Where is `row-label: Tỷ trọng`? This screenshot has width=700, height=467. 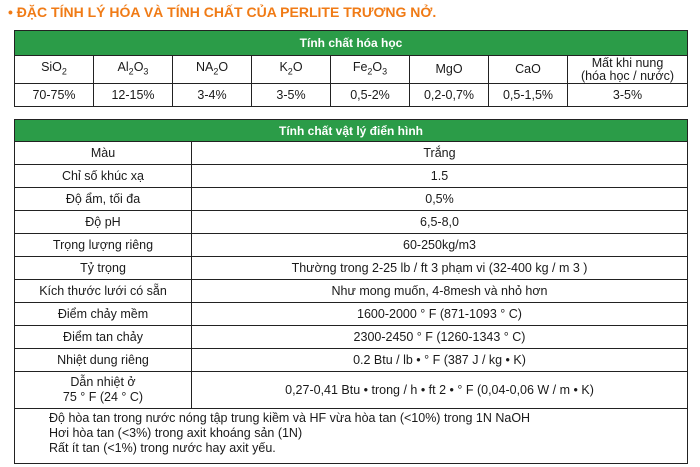 row-label: Tỷ trọng is located at coordinates (103, 268).